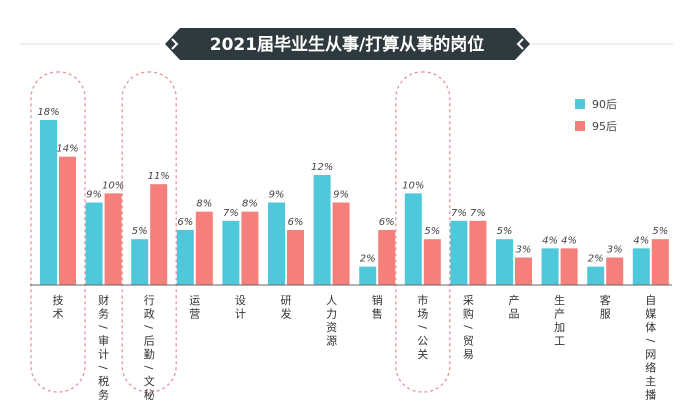  What do you see at coordinates (422, 327) in the screenshot?
I see `category-label-8-char-2: /` at bounding box center [422, 327].